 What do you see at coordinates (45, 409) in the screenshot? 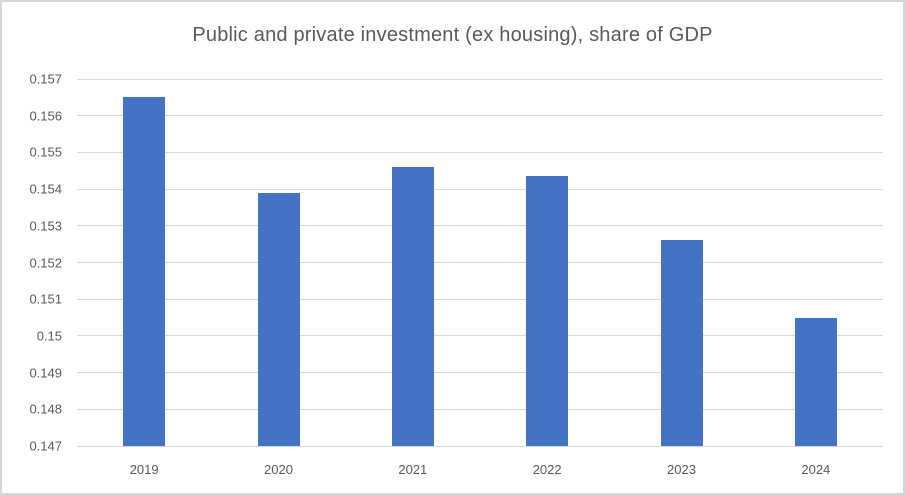
I see `y-tick-label: 0.148` at bounding box center [45, 409].